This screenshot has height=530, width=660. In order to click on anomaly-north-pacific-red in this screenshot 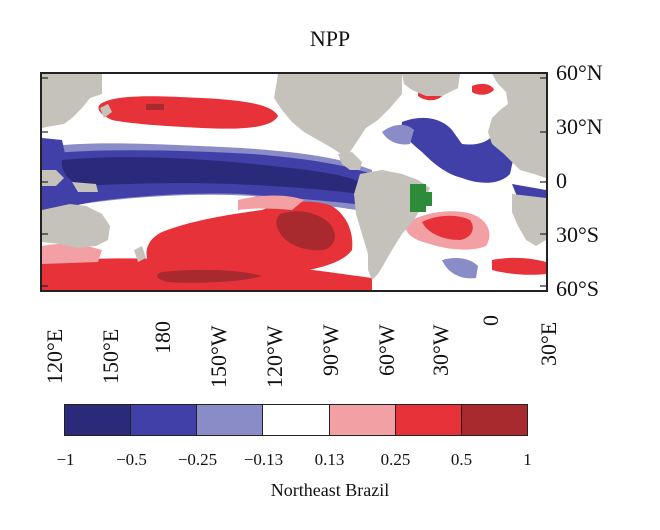, I will do `click(188, 112)`.